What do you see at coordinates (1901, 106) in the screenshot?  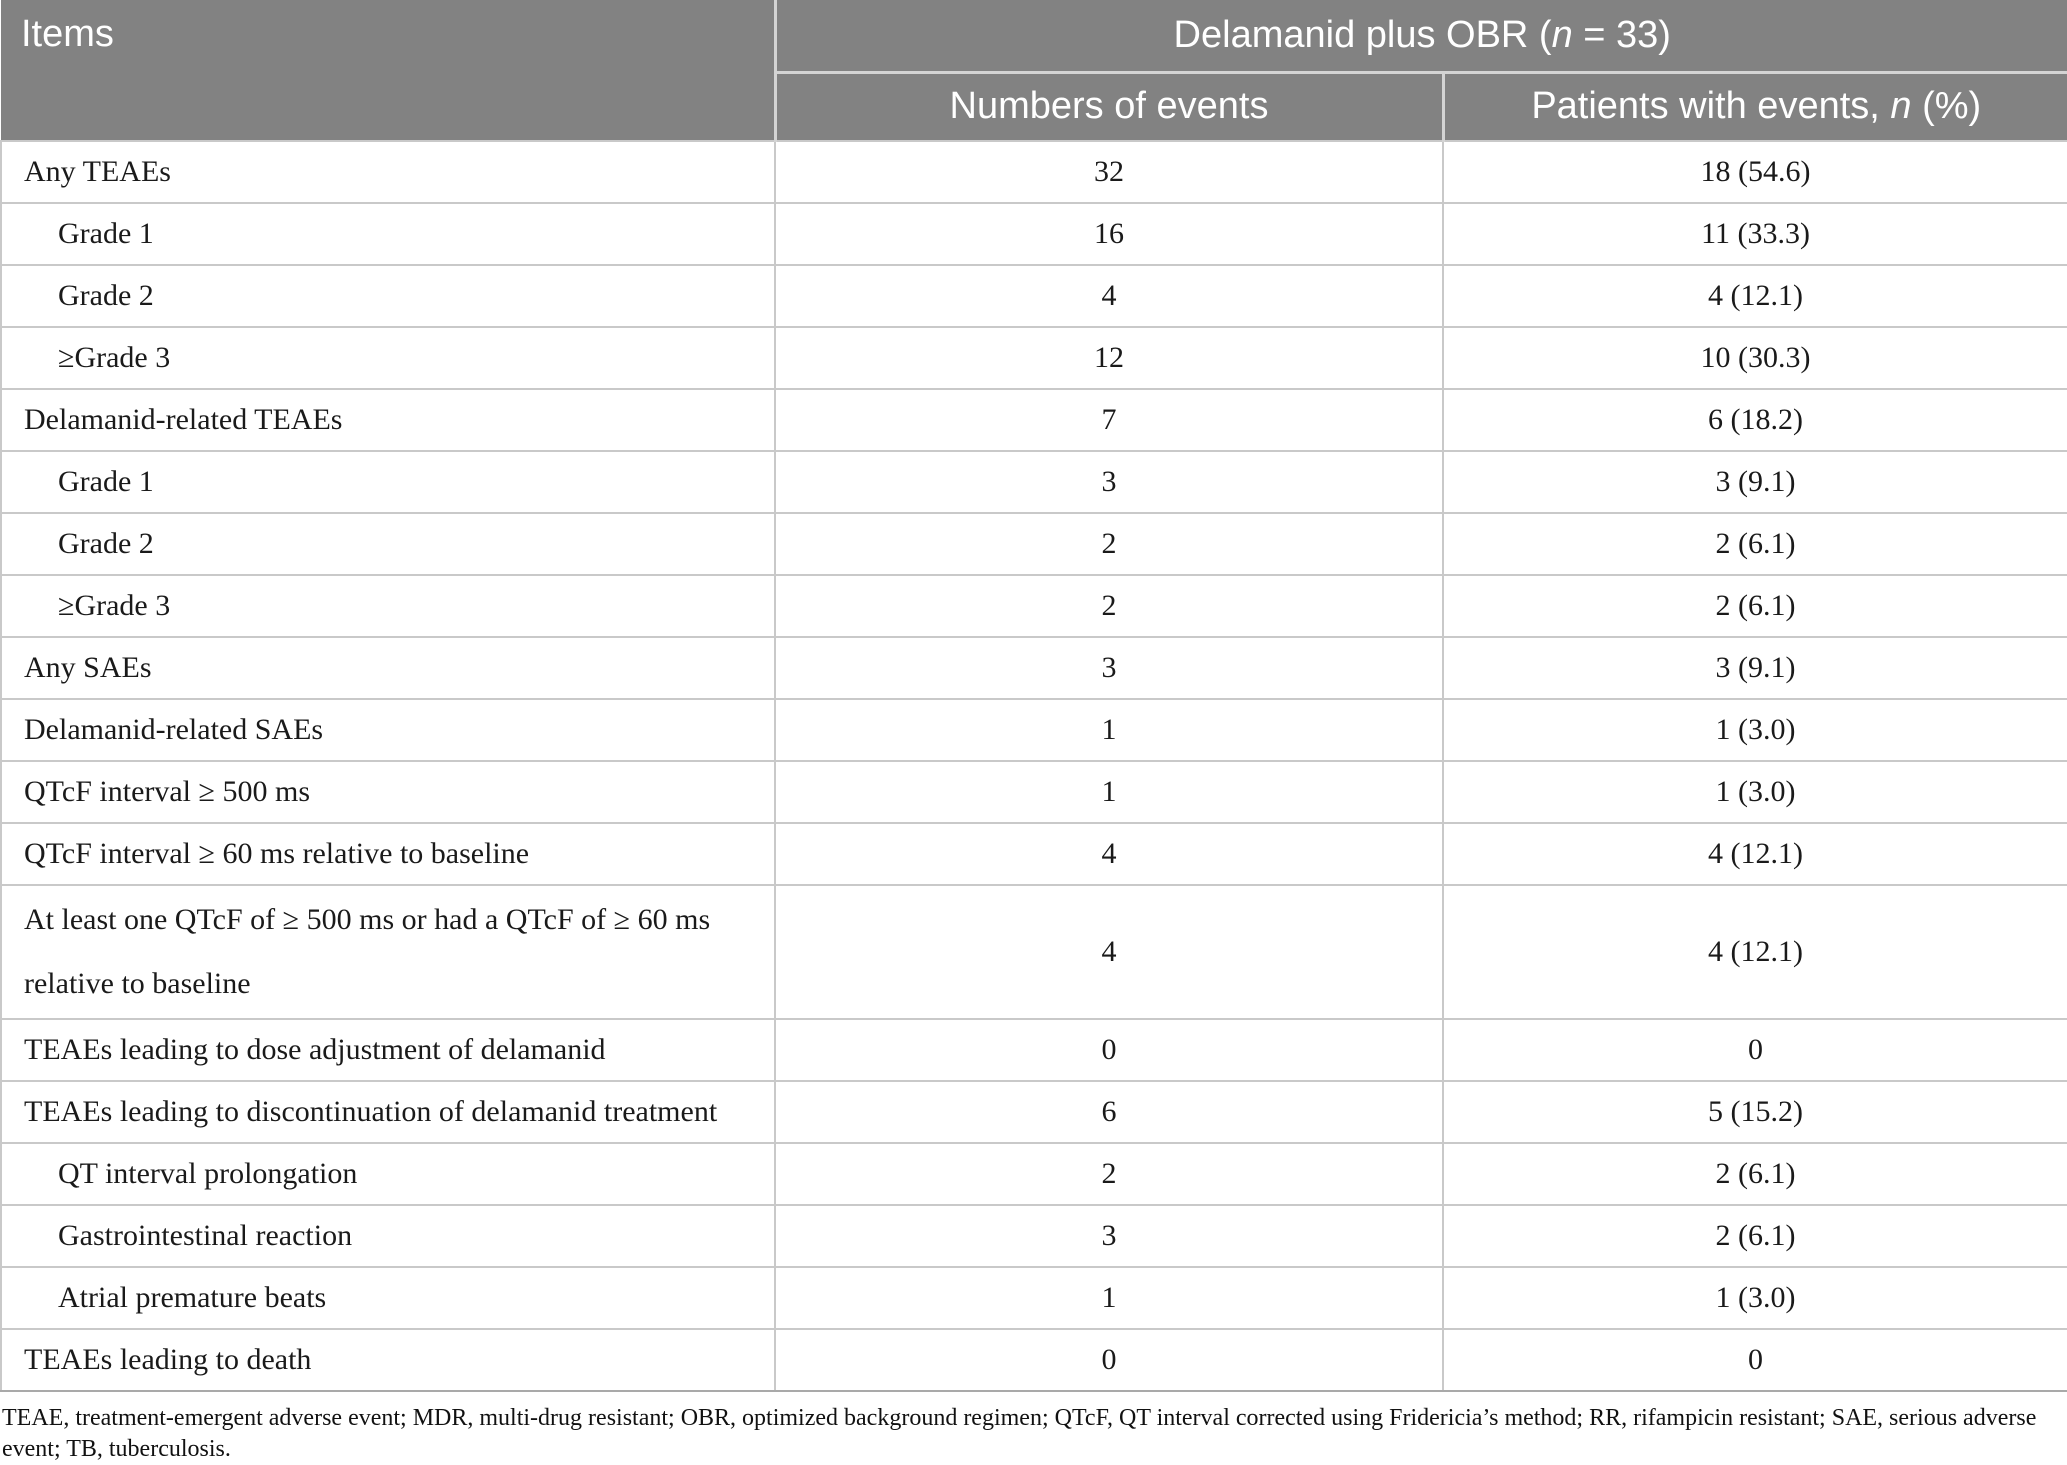 I see `patients-header-n: n` at bounding box center [1901, 106].